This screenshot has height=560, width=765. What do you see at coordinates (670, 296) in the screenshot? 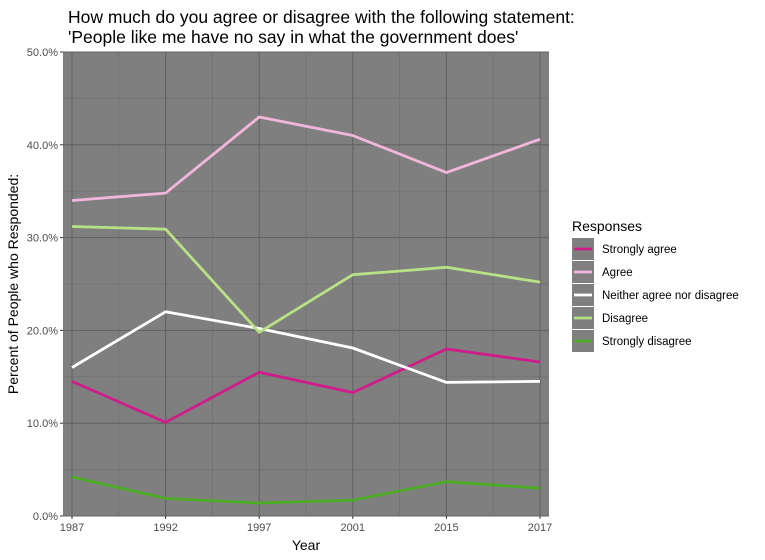
I see `legend-label: Neither agree nor disagree` at bounding box center [670, 296].